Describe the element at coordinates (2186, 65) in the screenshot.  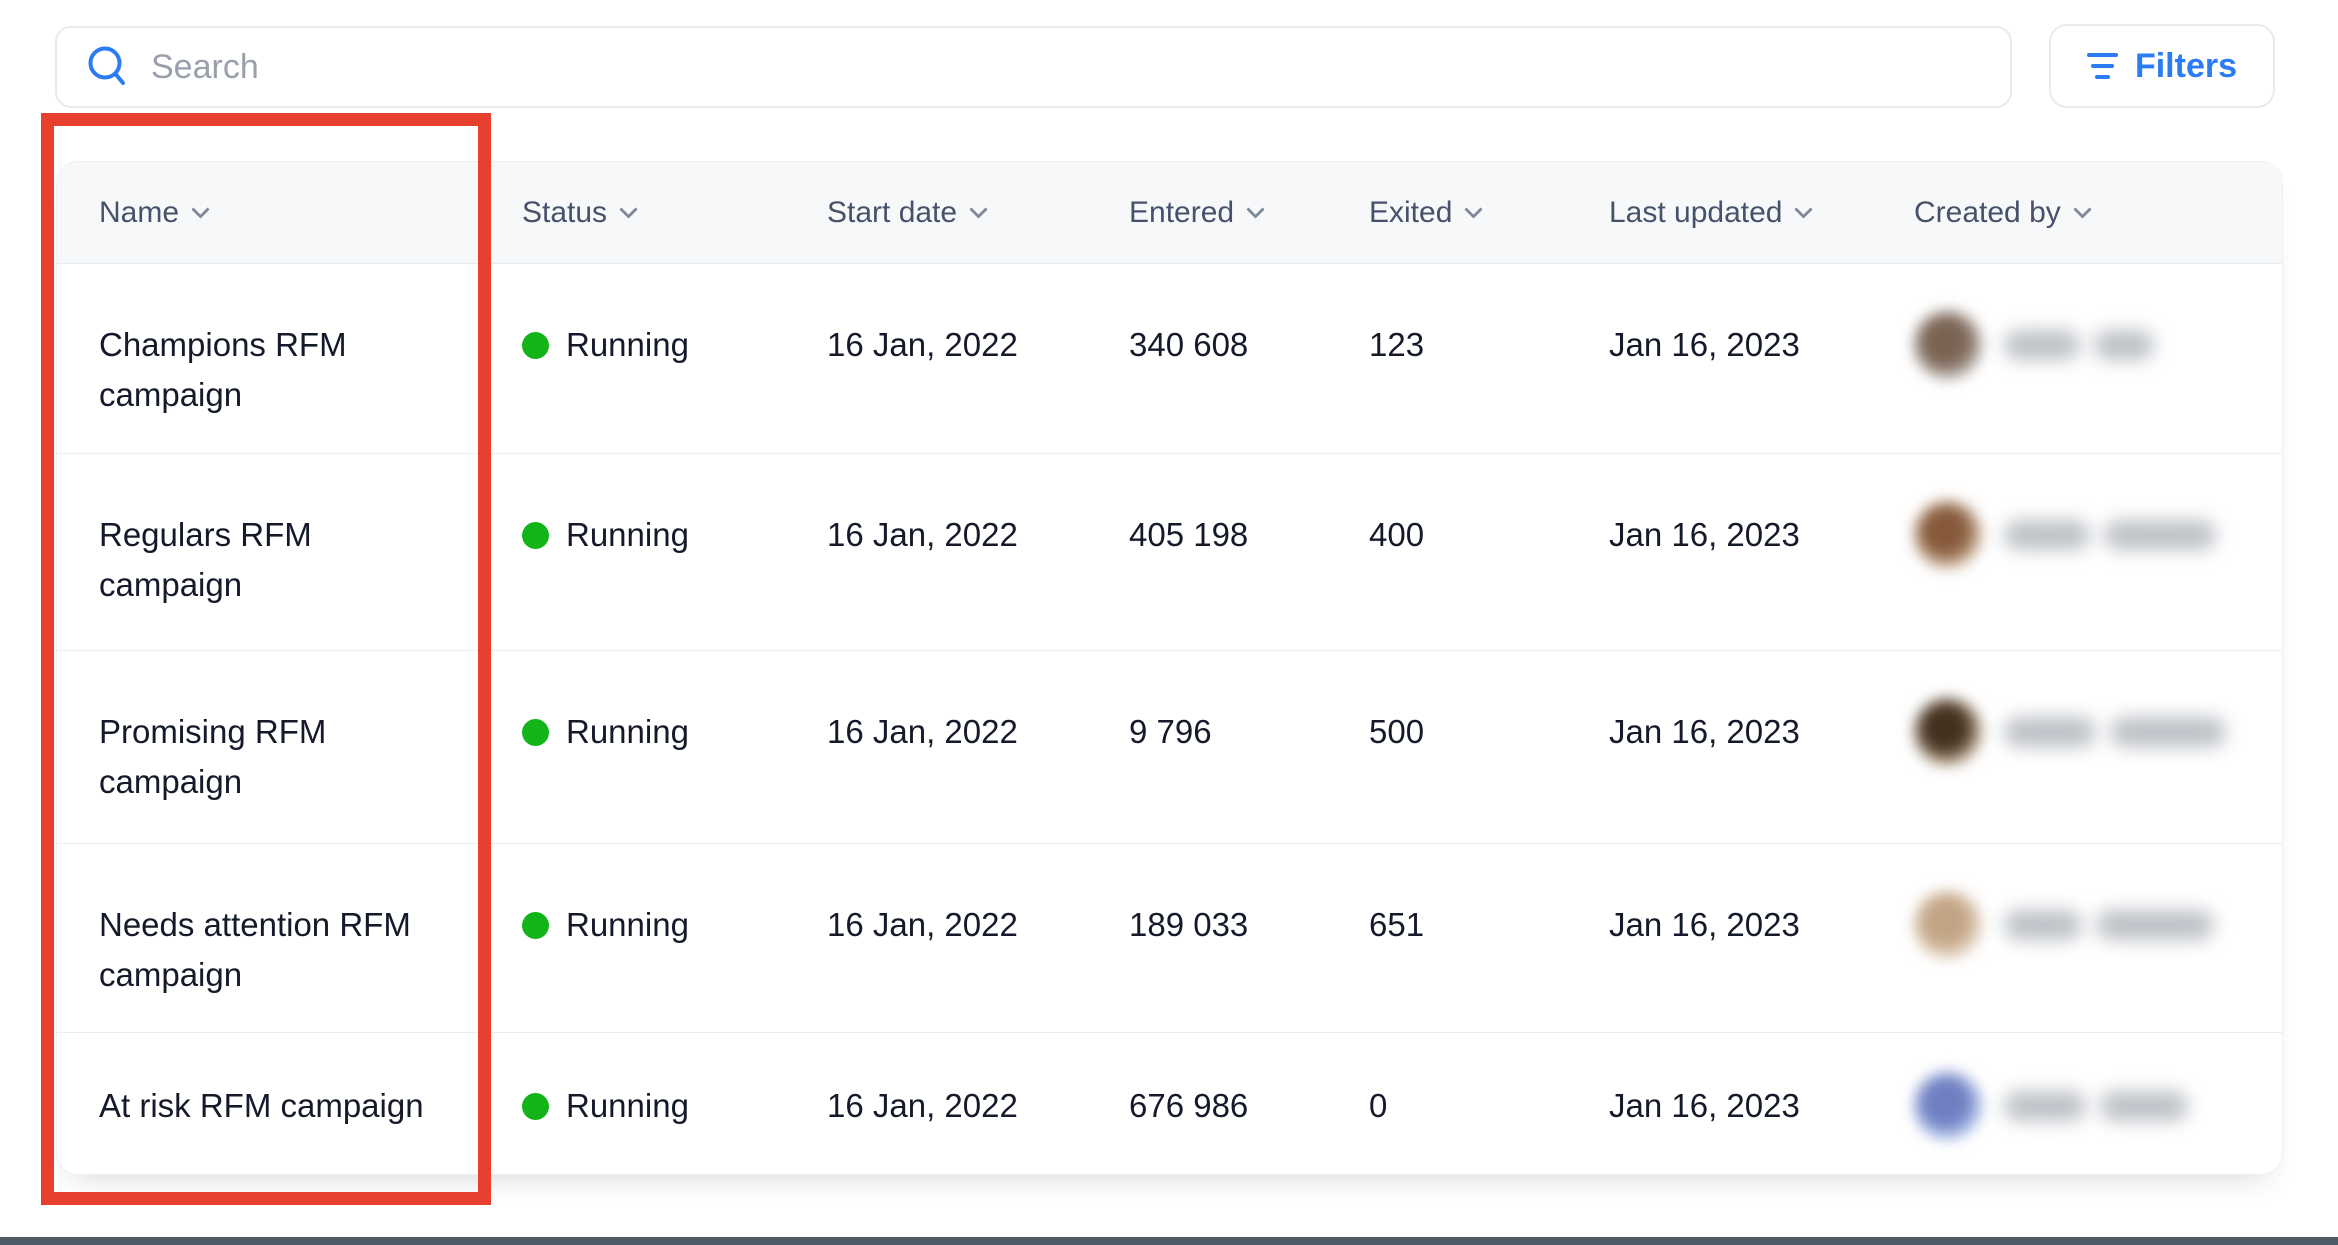
I see `filters-button-label: Filters` at that location.